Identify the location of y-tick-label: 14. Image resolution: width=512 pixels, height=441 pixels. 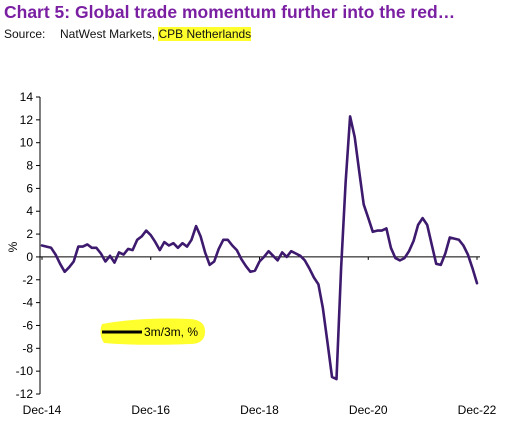
(27, 97).